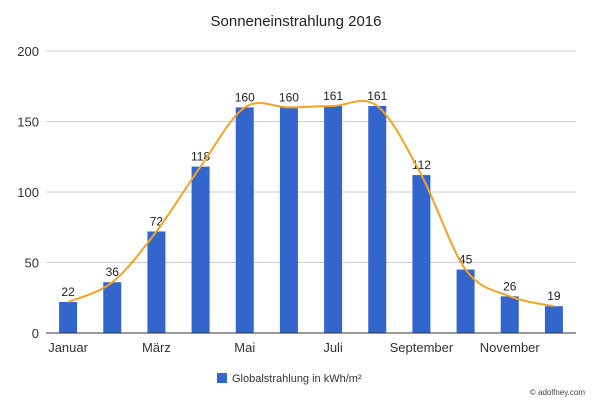 This screenshot has width=593, height=400. What do you see at coordinates (297, 379) in the screenshot?
I see `legend-label: Globalstrahlung in kWh/m²` at bounding box center [297, 379].